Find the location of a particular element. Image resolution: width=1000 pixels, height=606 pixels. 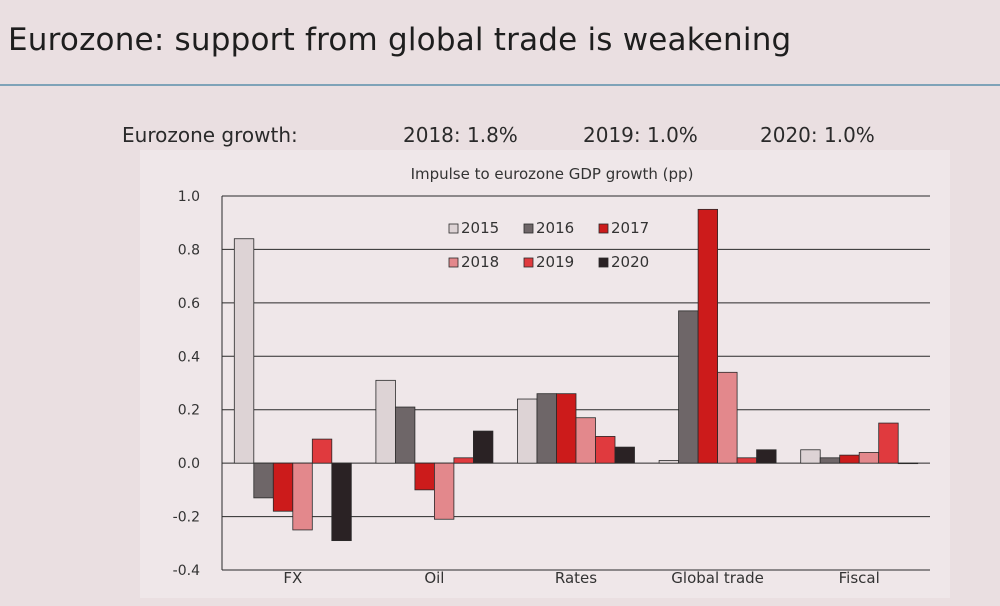

bar-fx-2020 is located at coordinates (341, 502).